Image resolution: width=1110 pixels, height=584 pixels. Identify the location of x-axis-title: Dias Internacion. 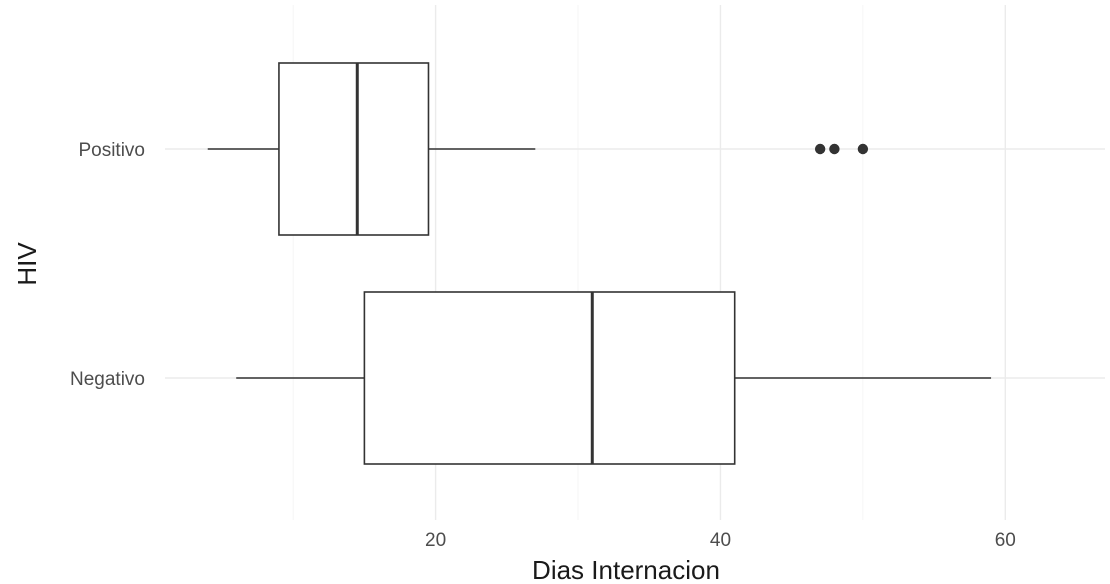
(626, 569).